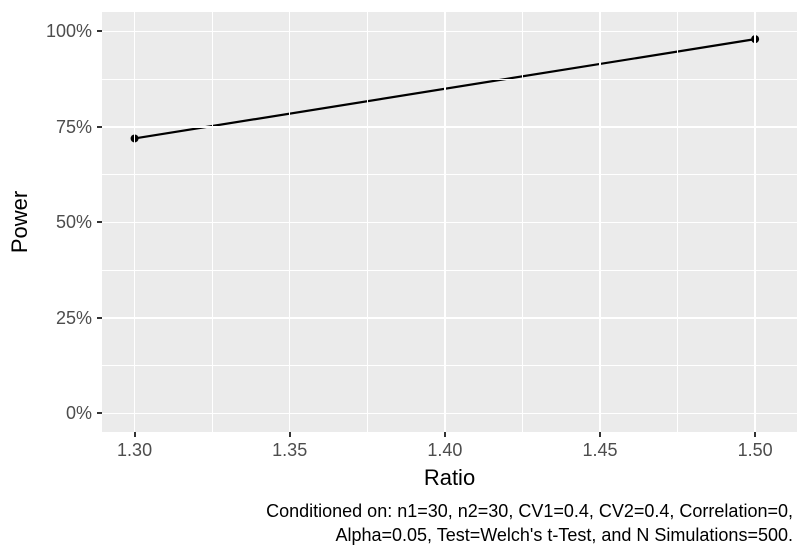  I want to click on x-tick-label: 1.45, so click(600, 450).